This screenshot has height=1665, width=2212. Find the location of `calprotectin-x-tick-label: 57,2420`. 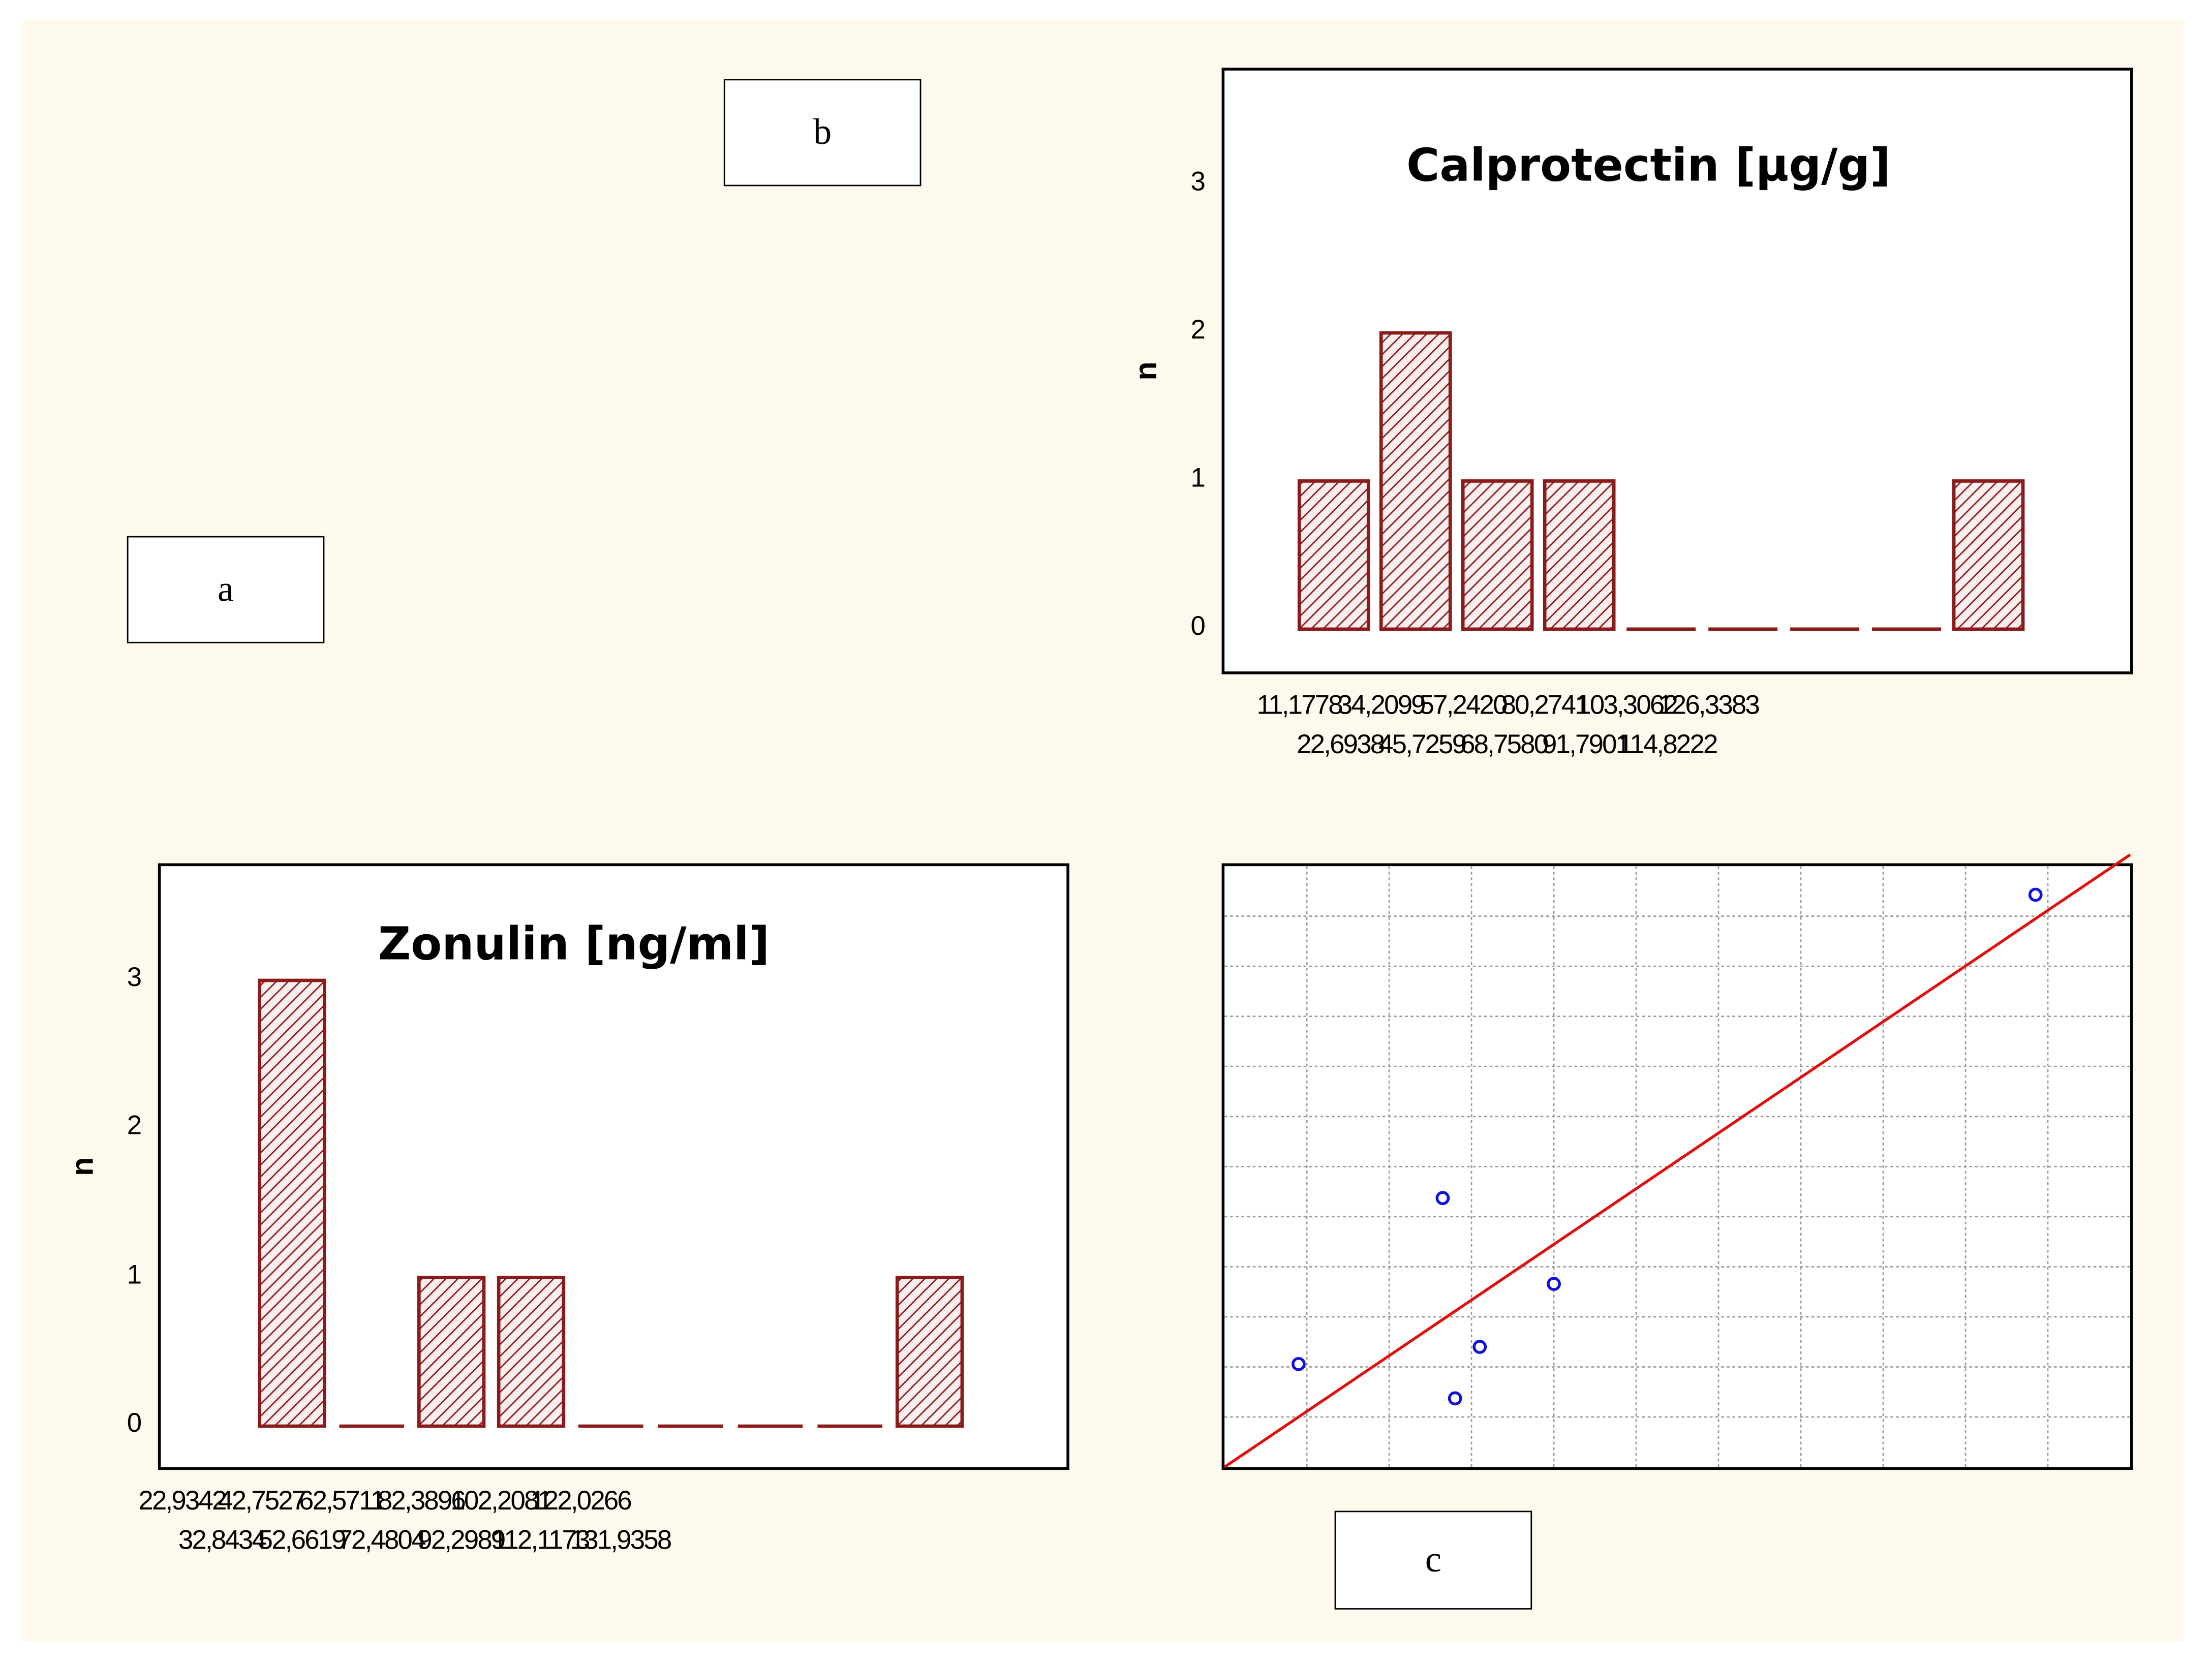

calprotectin-x-tick-label: 57,2420 is located at coordinates (1463, 706).